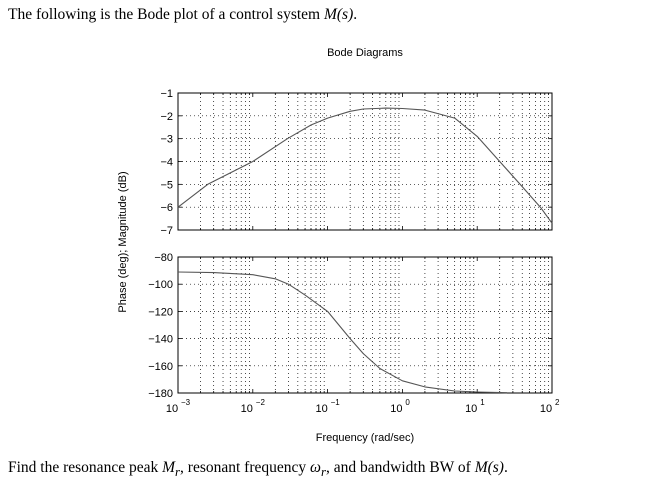 The height and width of the screenshot is (480, 653). I want to click on x-tick-exponent: 1, so click(482, 402).